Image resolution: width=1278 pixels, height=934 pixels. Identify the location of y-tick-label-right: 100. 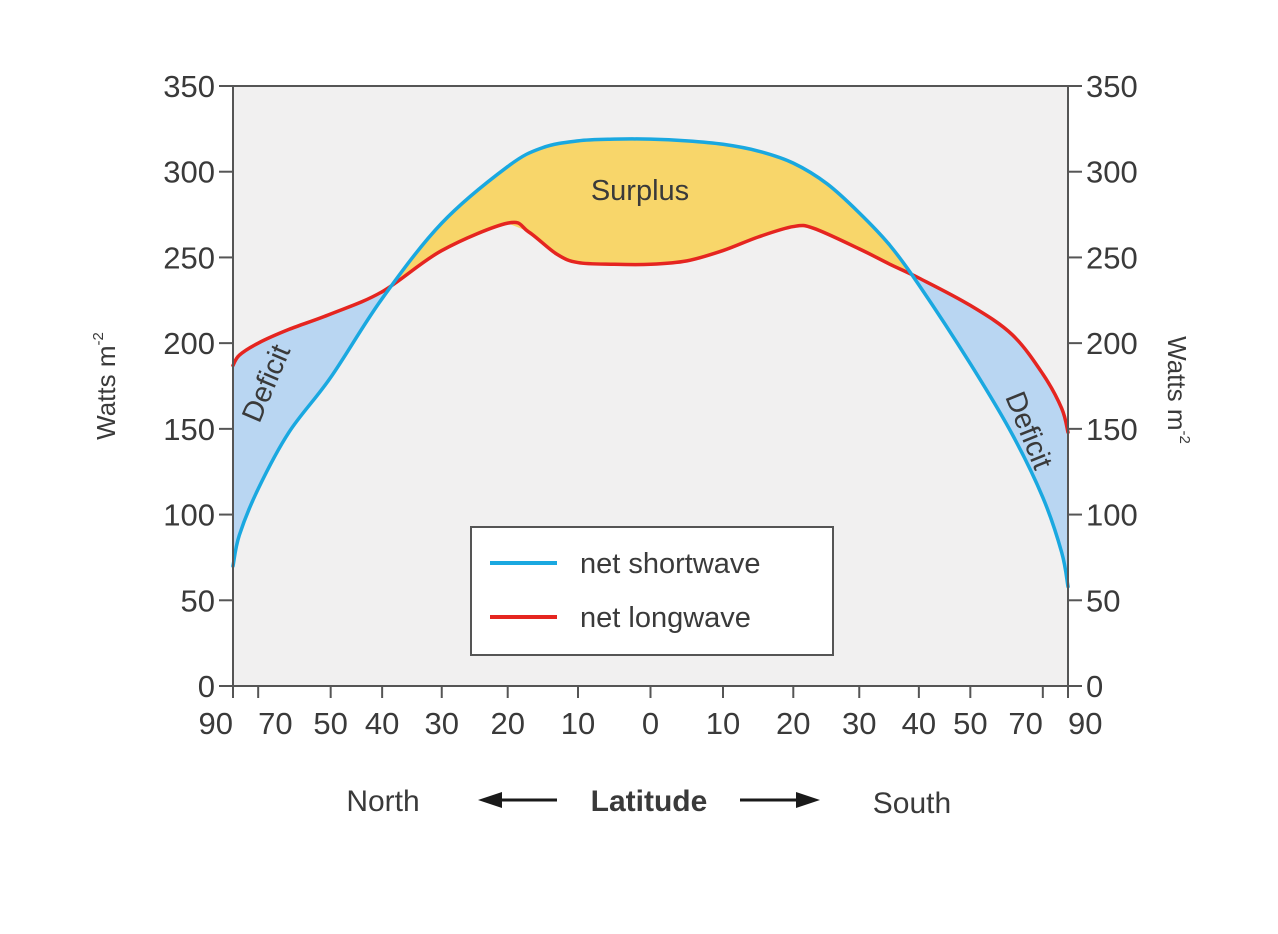
(1112, 515).